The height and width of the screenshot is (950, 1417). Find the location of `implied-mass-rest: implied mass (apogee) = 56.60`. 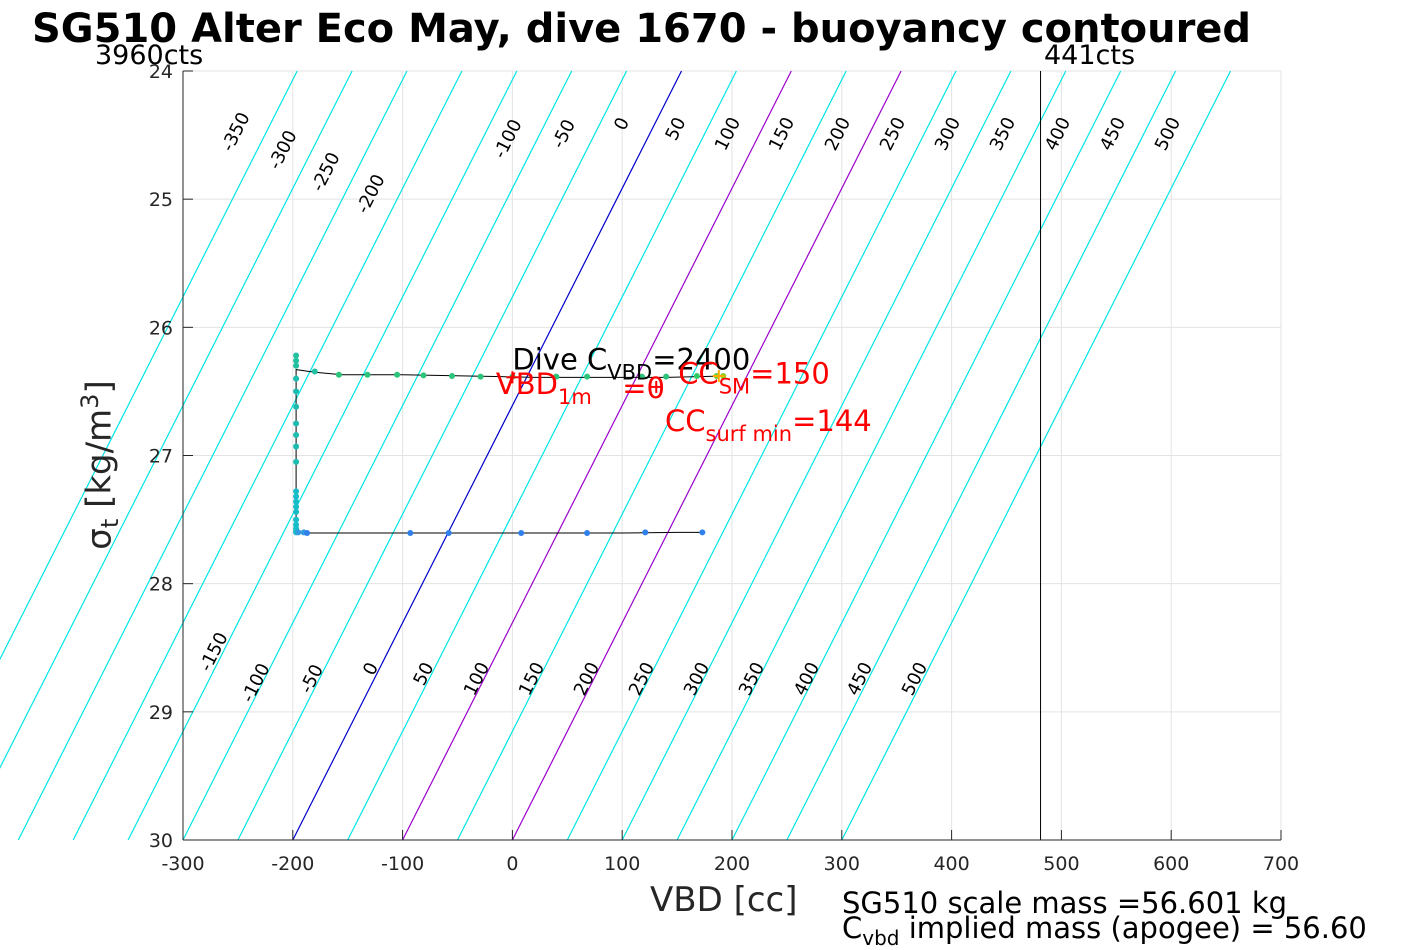

implied-mass-rest: implied mass (apogee) = 56.60 is located at coordinates (1133, 928).